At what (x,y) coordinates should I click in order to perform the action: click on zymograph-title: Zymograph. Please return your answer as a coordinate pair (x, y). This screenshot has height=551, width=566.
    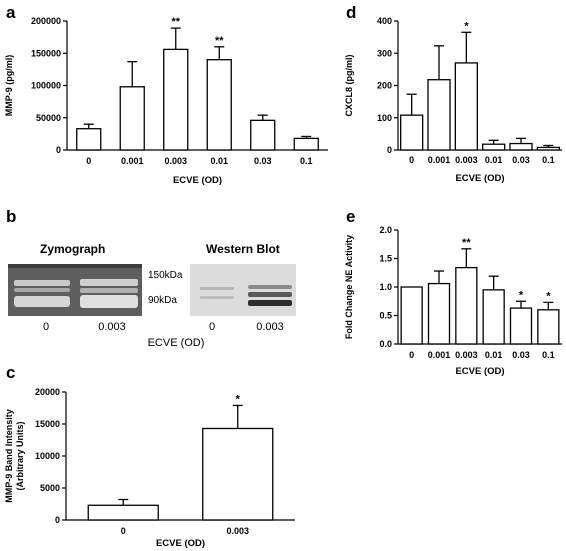
    Looking at the image, I should click on (72, 249).